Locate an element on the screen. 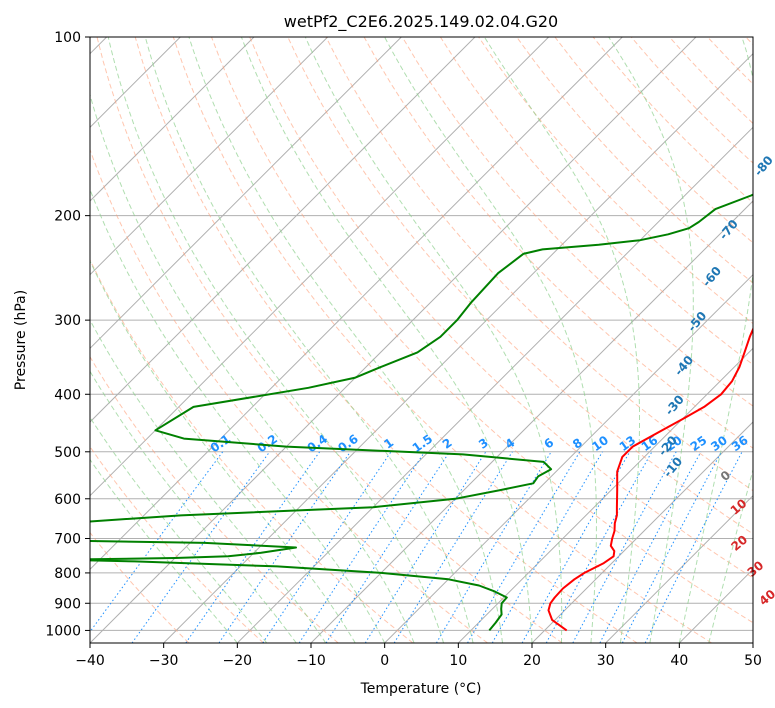  x-tick-label: −20 is located at coordinates (238, 661).